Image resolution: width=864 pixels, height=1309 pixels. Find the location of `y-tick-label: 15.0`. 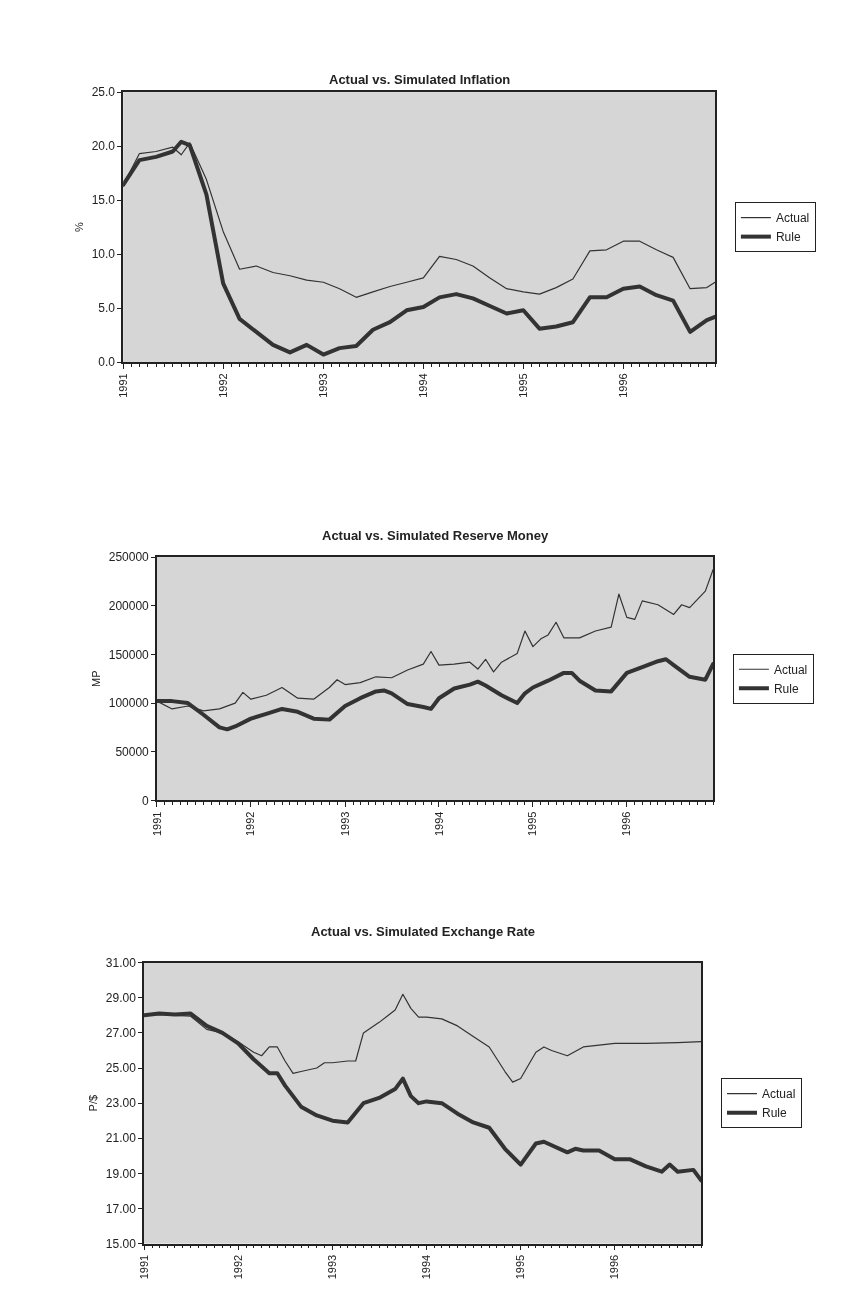

y-tick-label: 15.0 is located at coordinates (103, 200).